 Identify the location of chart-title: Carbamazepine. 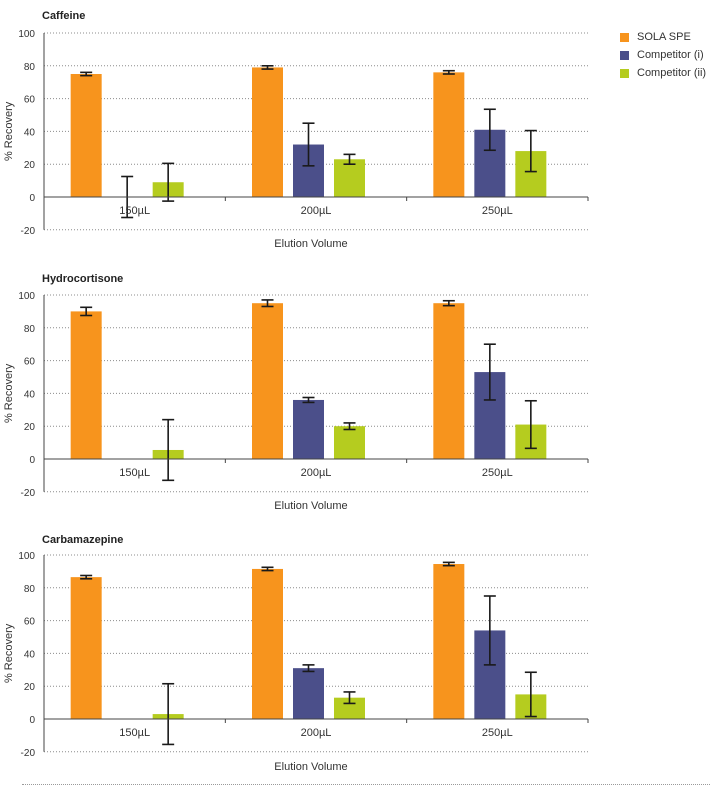
(82, 540).